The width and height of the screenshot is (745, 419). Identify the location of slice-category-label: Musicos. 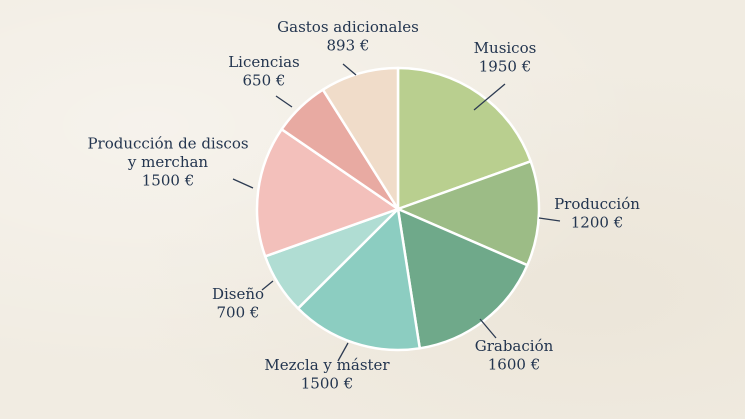
(505, 48).